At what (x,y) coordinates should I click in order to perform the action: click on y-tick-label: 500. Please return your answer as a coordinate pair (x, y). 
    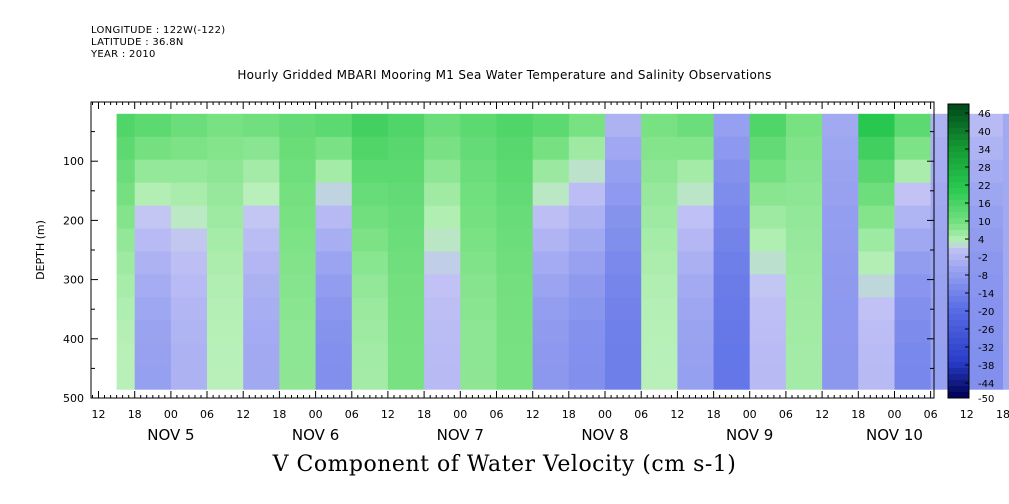
    Looking at the image, I should click on (73, 398).